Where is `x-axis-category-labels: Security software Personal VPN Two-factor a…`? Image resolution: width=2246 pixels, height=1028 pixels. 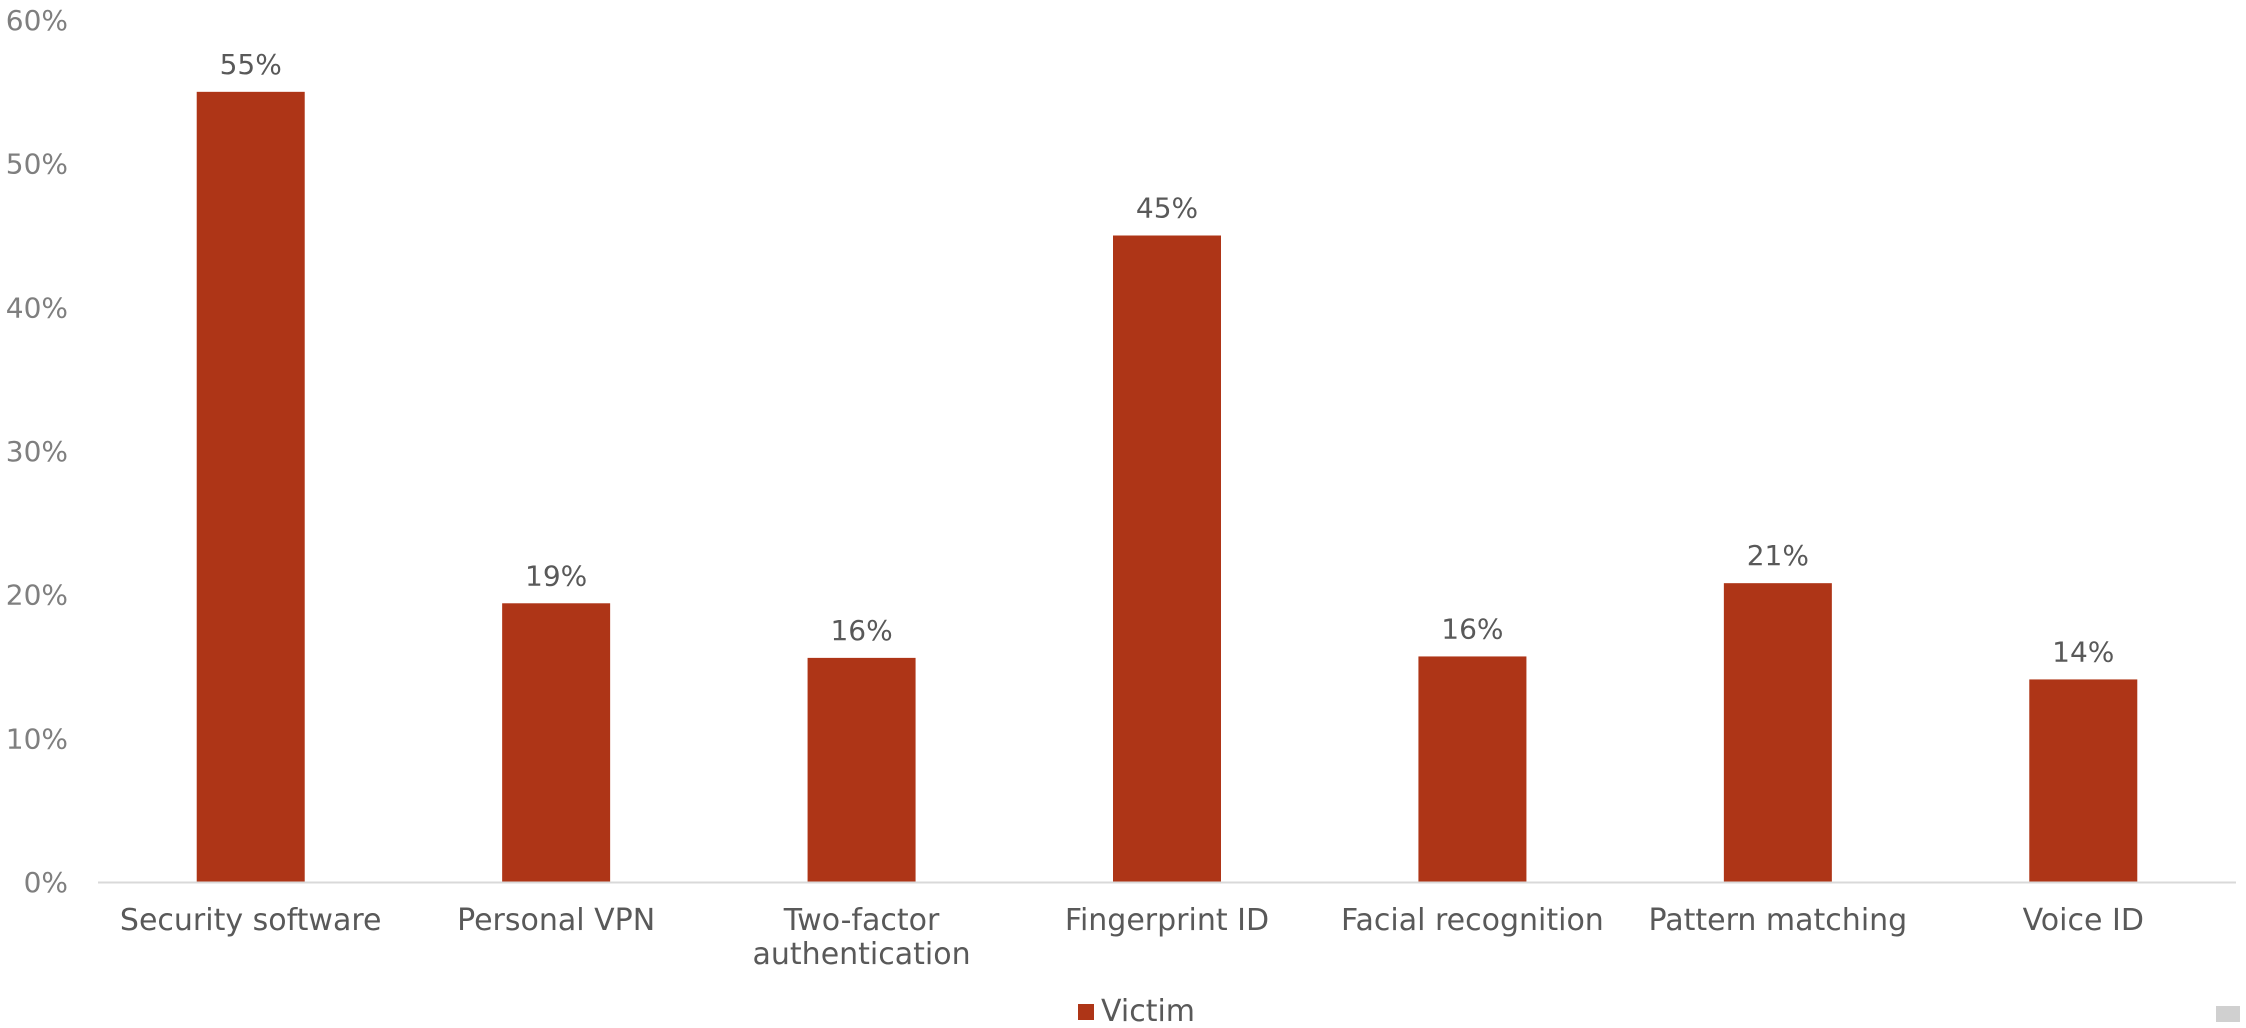 x-axis-category-labels: Security software Personal VPN Two-factor a… is located at coordinates (1132, 937).